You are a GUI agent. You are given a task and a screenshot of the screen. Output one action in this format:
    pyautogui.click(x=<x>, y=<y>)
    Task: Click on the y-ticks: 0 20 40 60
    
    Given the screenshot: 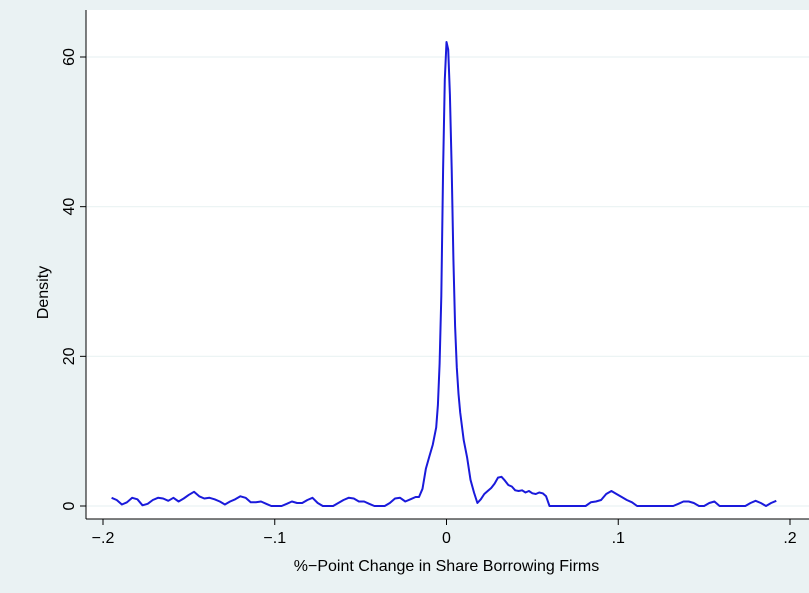 What is the action you would take?
    pyautogui.click(x=73, y=279)
    